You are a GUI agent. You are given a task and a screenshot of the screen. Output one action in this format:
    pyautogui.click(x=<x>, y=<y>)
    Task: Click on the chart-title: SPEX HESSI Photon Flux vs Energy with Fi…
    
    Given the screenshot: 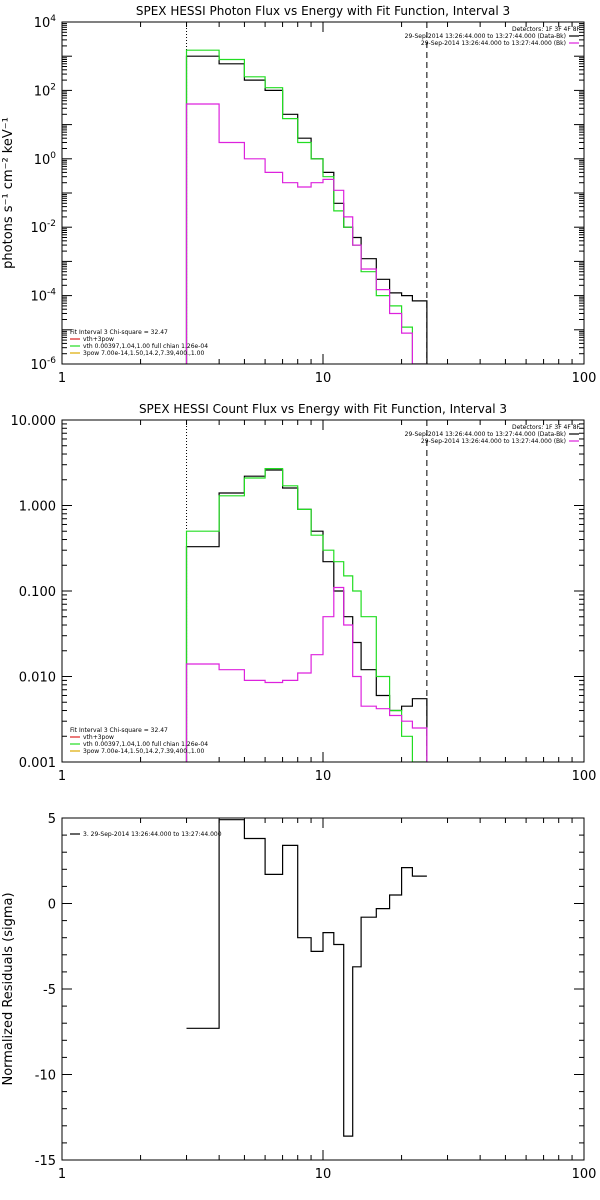 What is the action you would take?
    pyautogui.click(x=323, y=11)
    